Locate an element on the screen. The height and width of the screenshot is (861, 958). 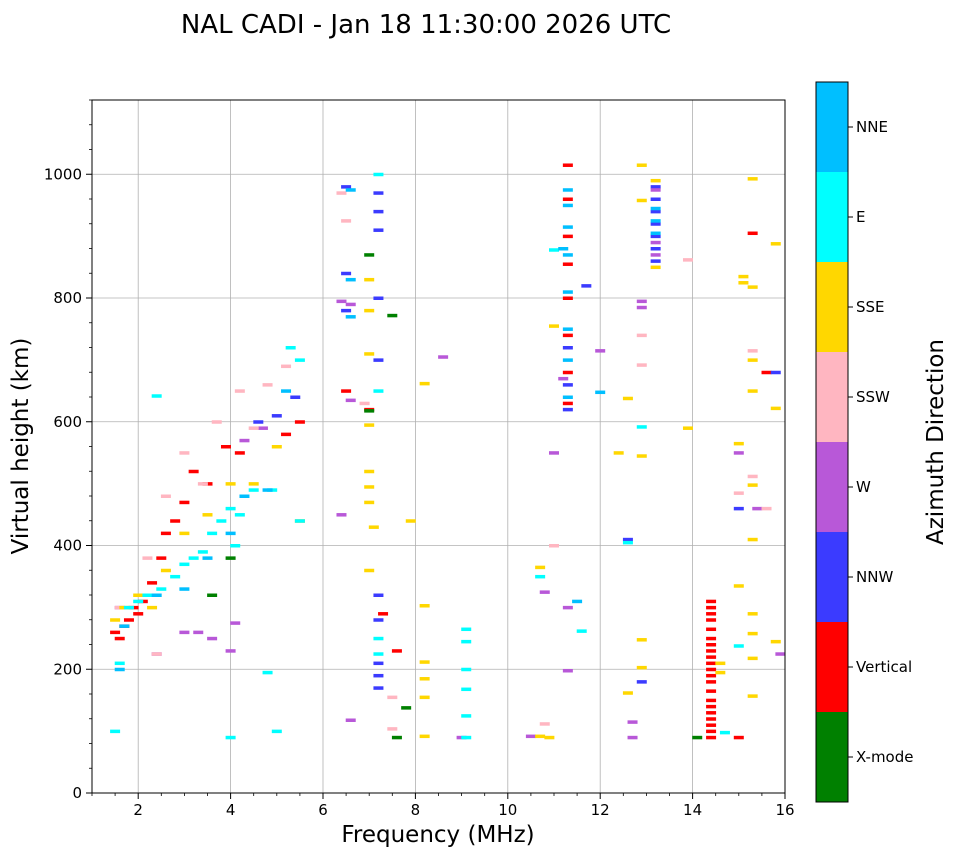
x-tick-label: 12 is located at coordinates (600, 810).